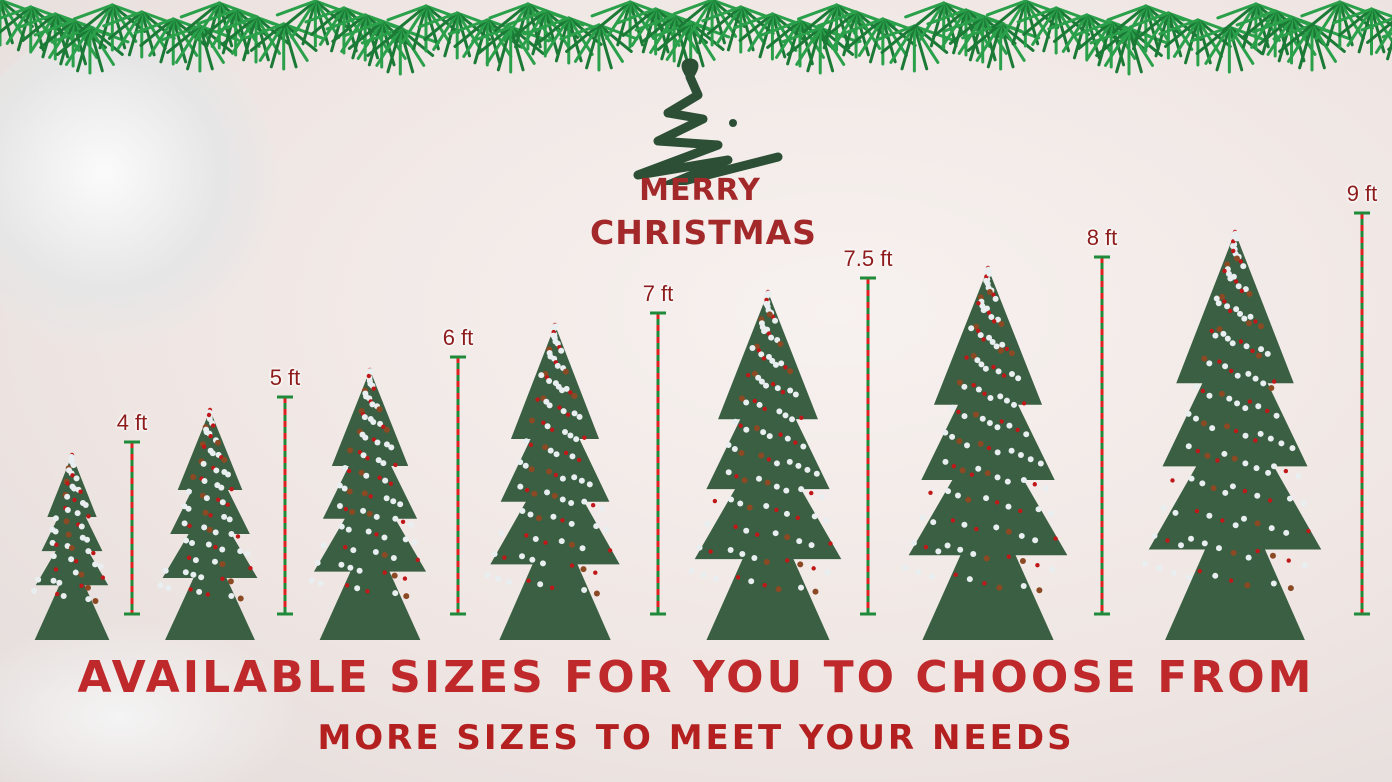 Image resolution: width=1392 pixels, height=782 pixels. Describe the element at coordinates (868, 258) in the screenshot. I see `size-label: 7.5 ft` at that location.